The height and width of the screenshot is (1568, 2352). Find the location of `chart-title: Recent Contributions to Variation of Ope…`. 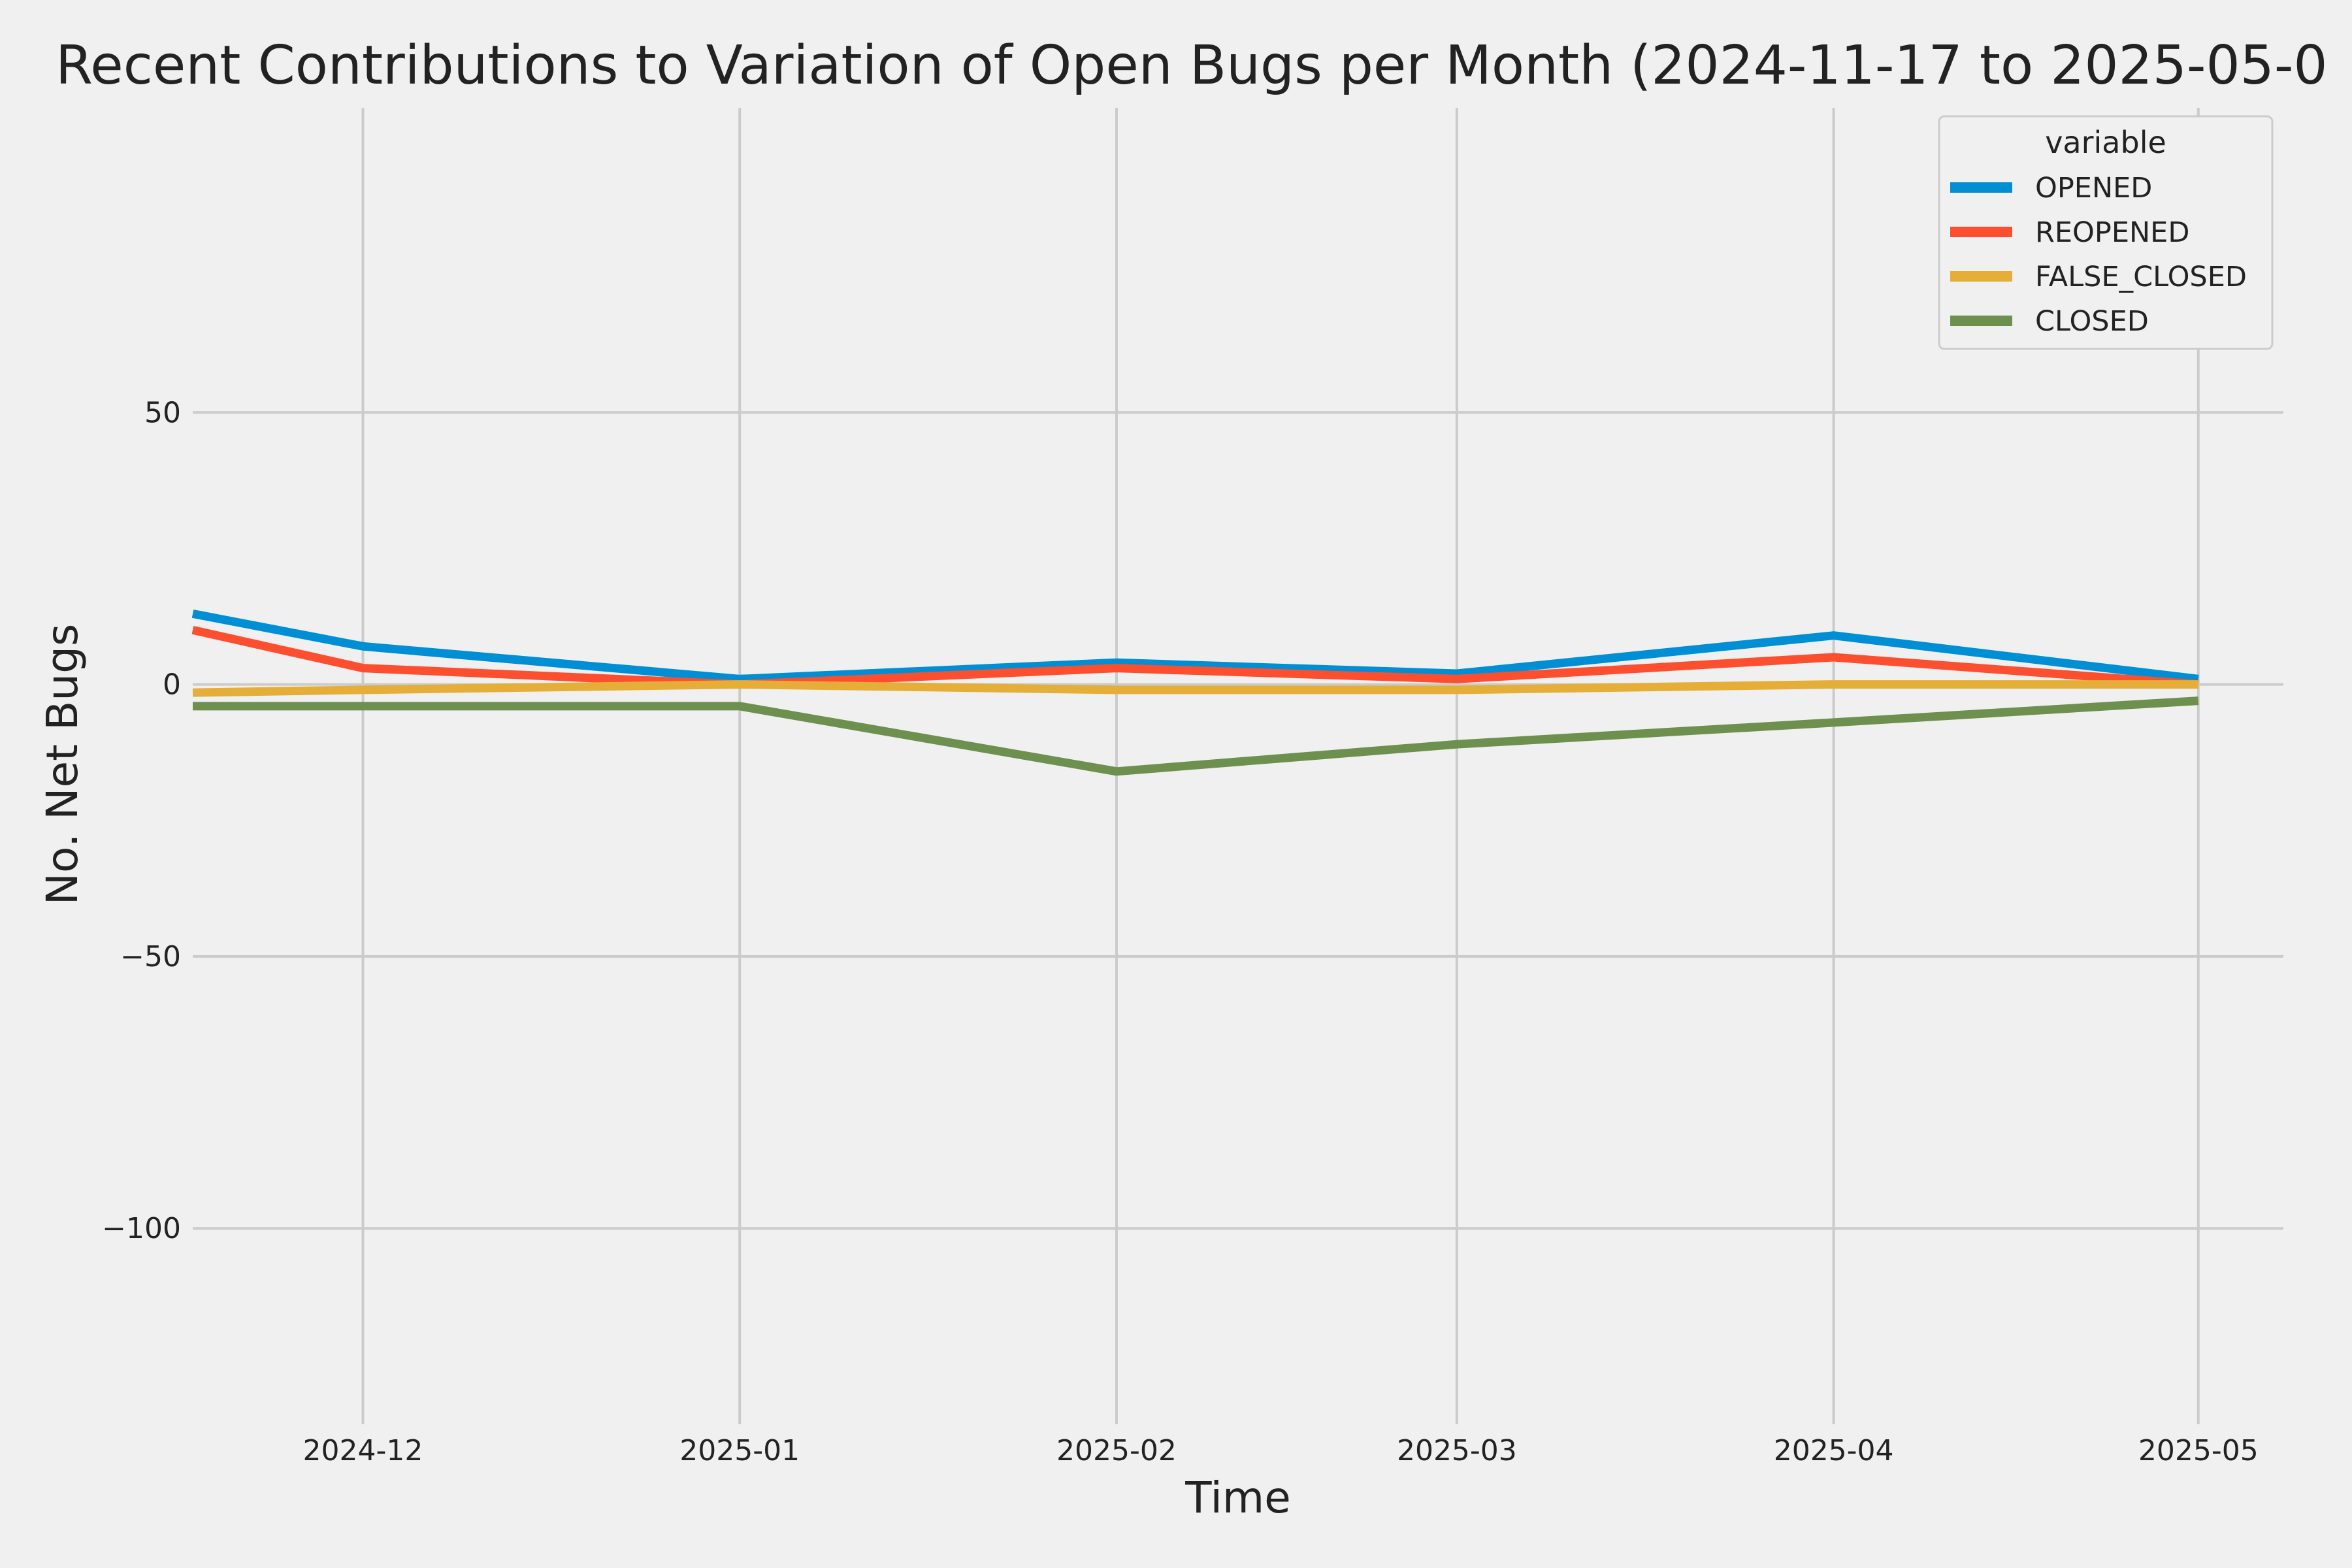

chart-title: Recent Contributions to Variation of Ope… is located at coordinates (1192, 66).